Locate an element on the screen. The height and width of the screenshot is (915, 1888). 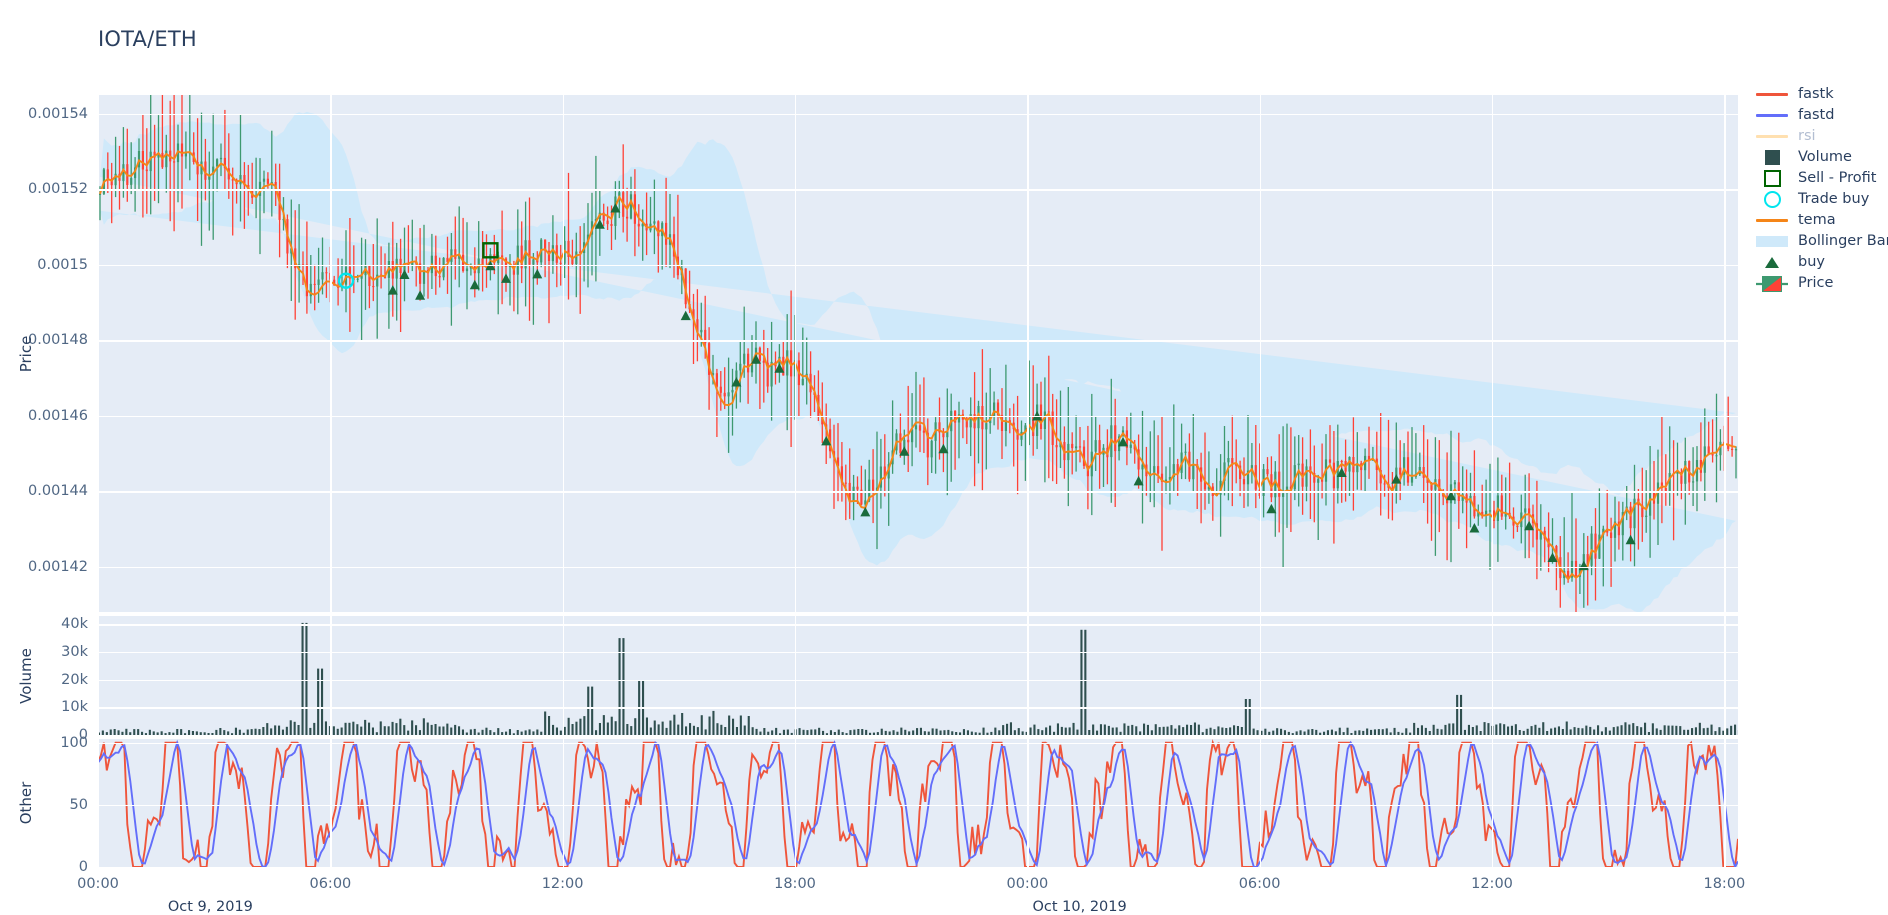
legend-item-fastd: fastd is located at coordinates (1821, 115).